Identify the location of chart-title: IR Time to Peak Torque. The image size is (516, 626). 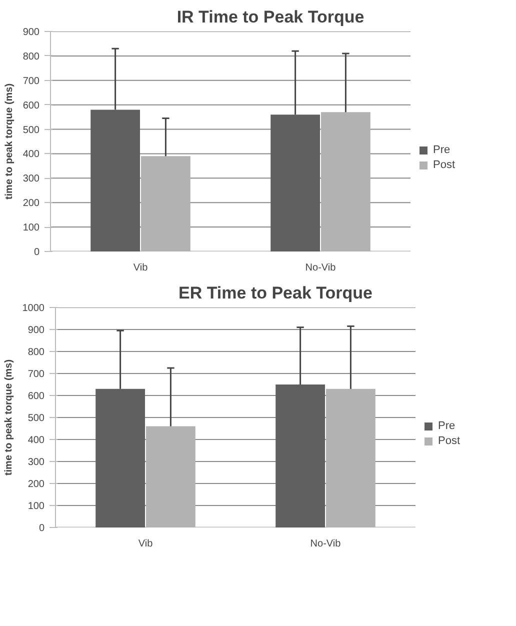
(270, 17).